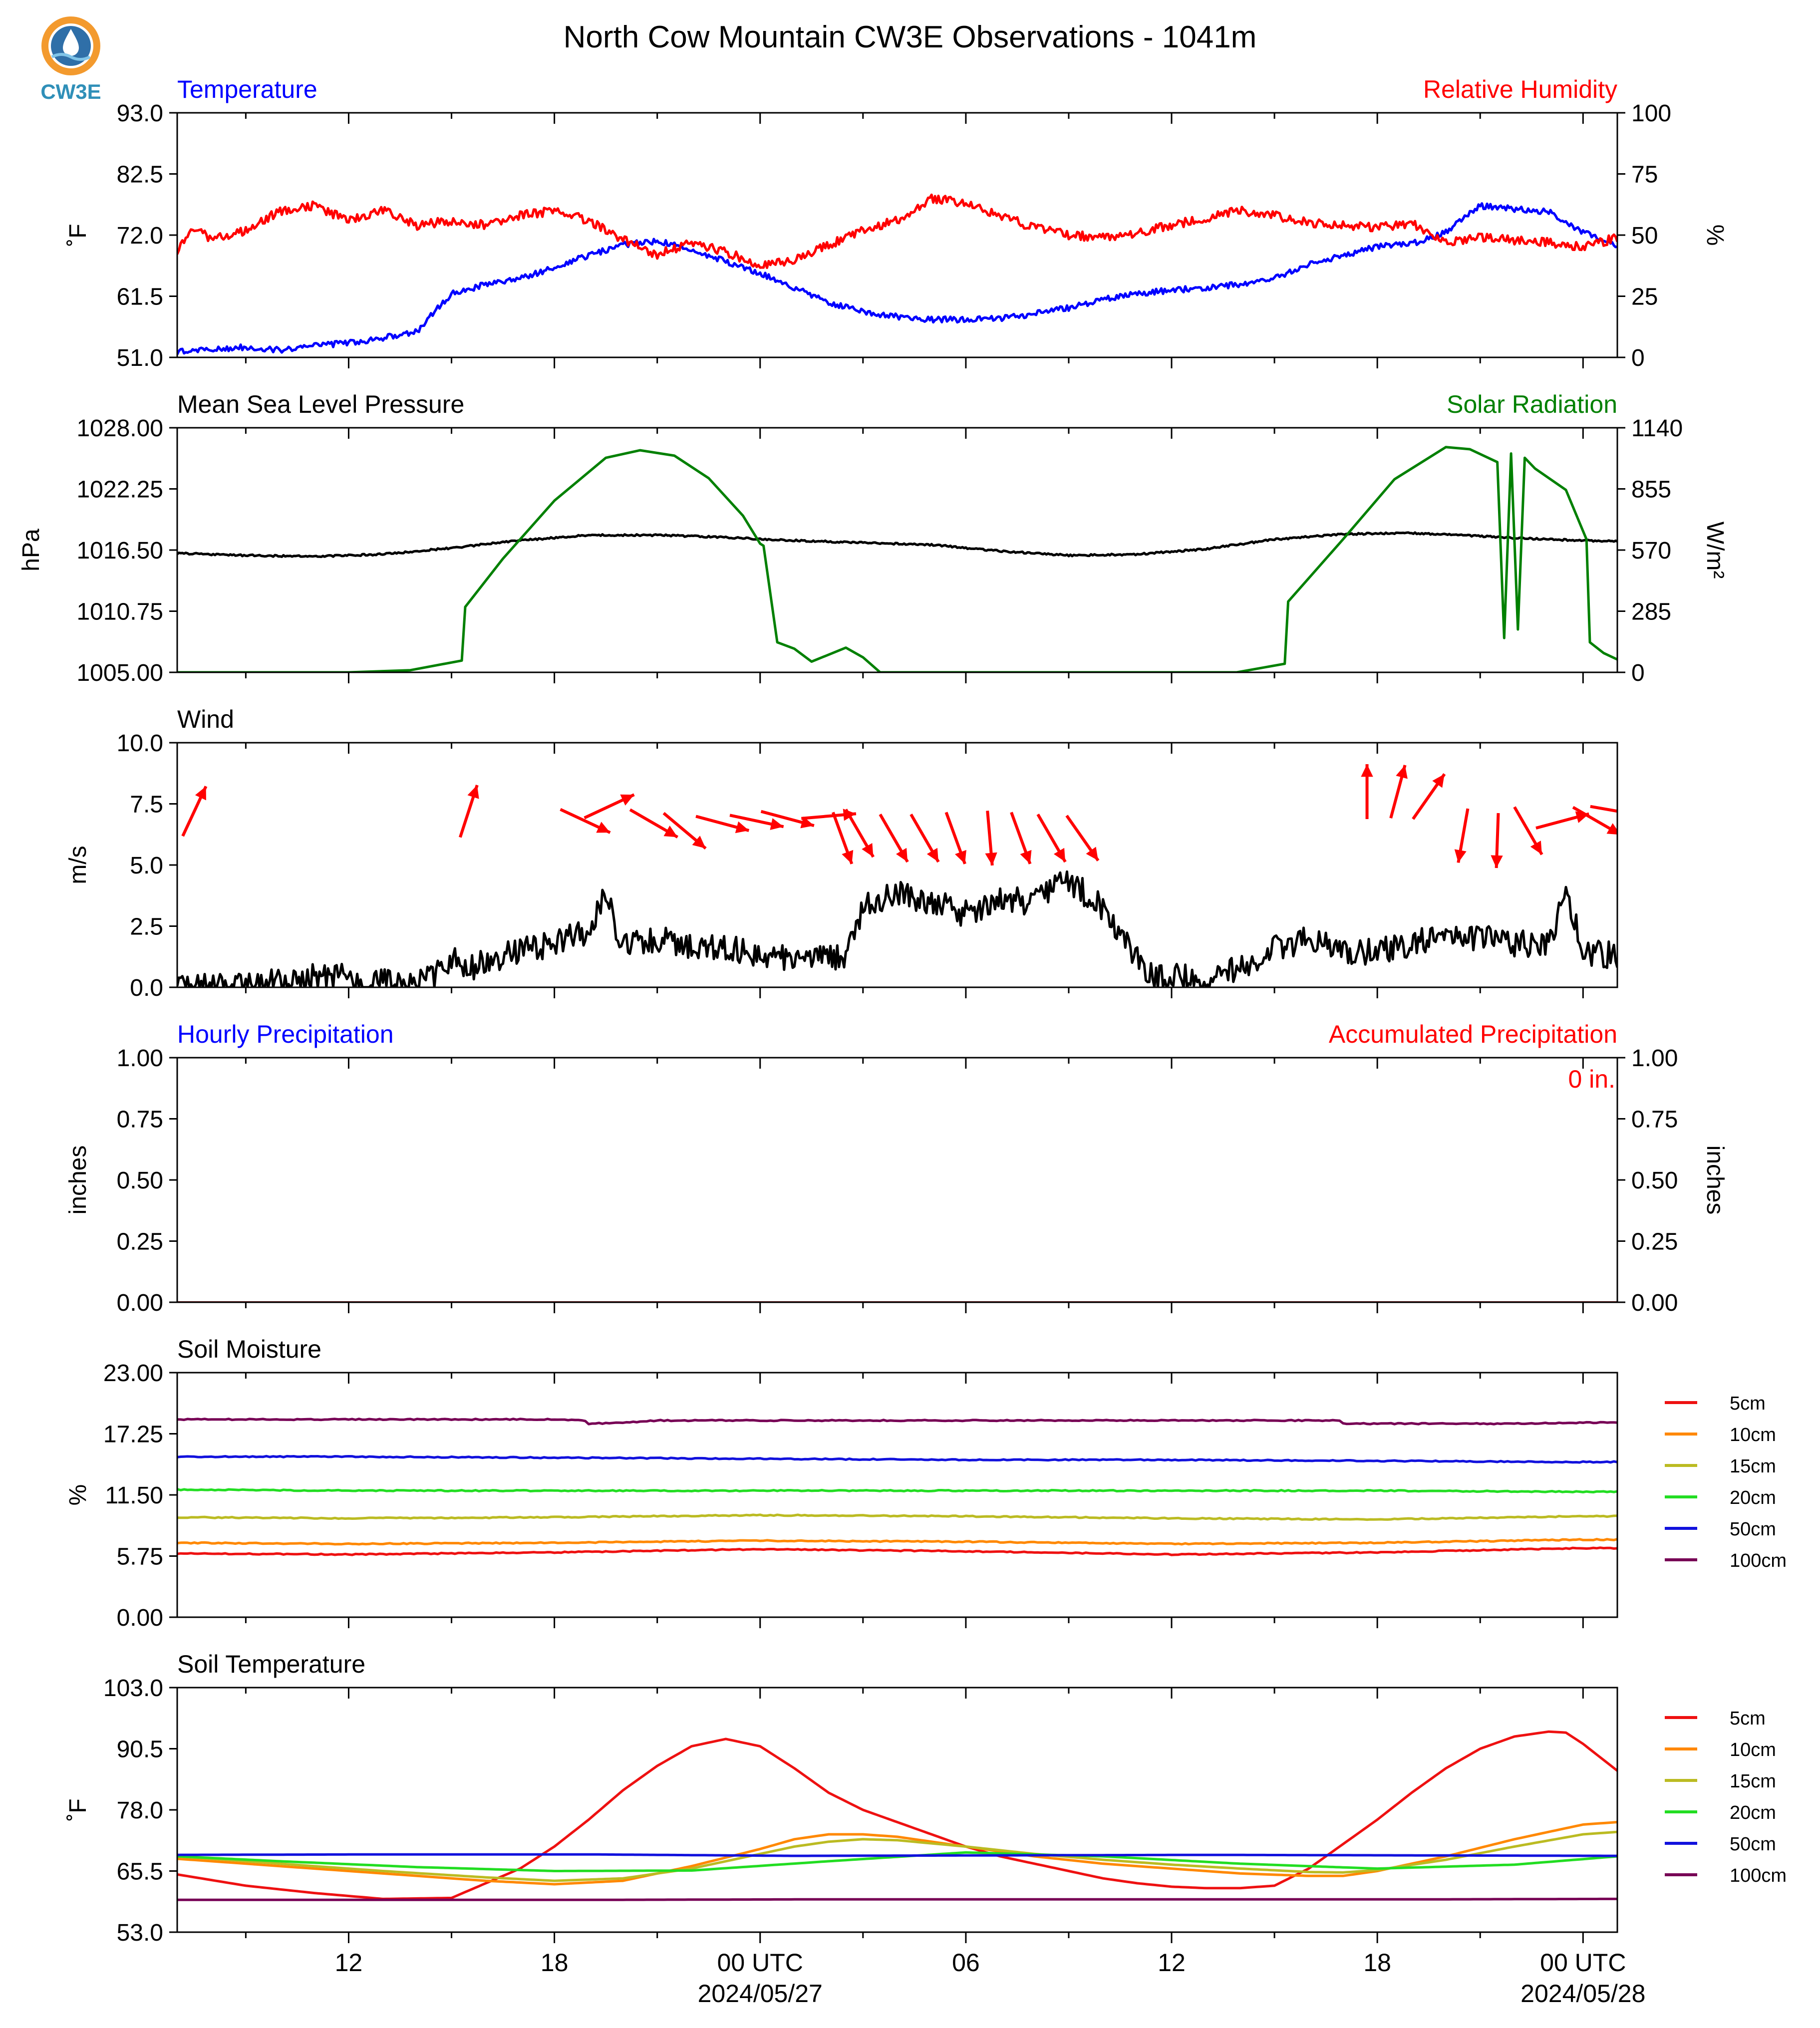  Describe the element at coordinates (140, 236) in the screenshot. I see `y-tick-label-left: 72.0` at that location.